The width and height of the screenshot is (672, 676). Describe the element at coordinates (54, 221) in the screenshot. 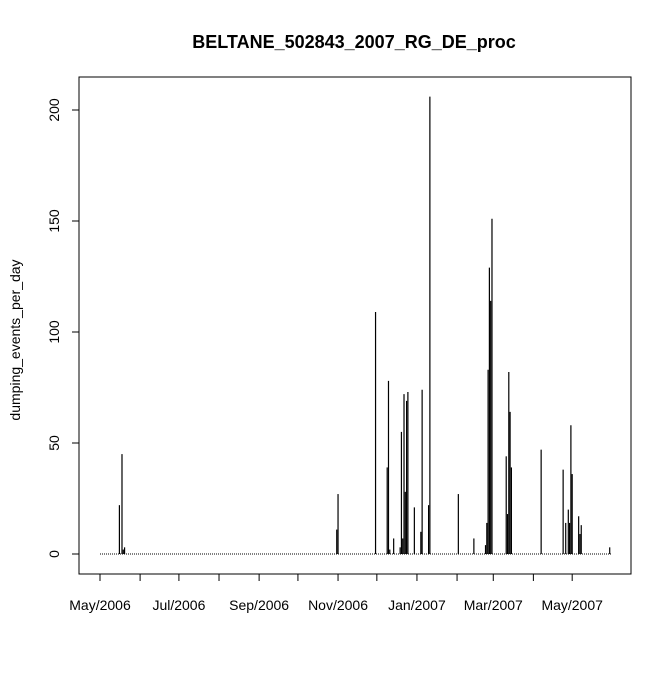

I see `y-tick-label: 150` at that location.